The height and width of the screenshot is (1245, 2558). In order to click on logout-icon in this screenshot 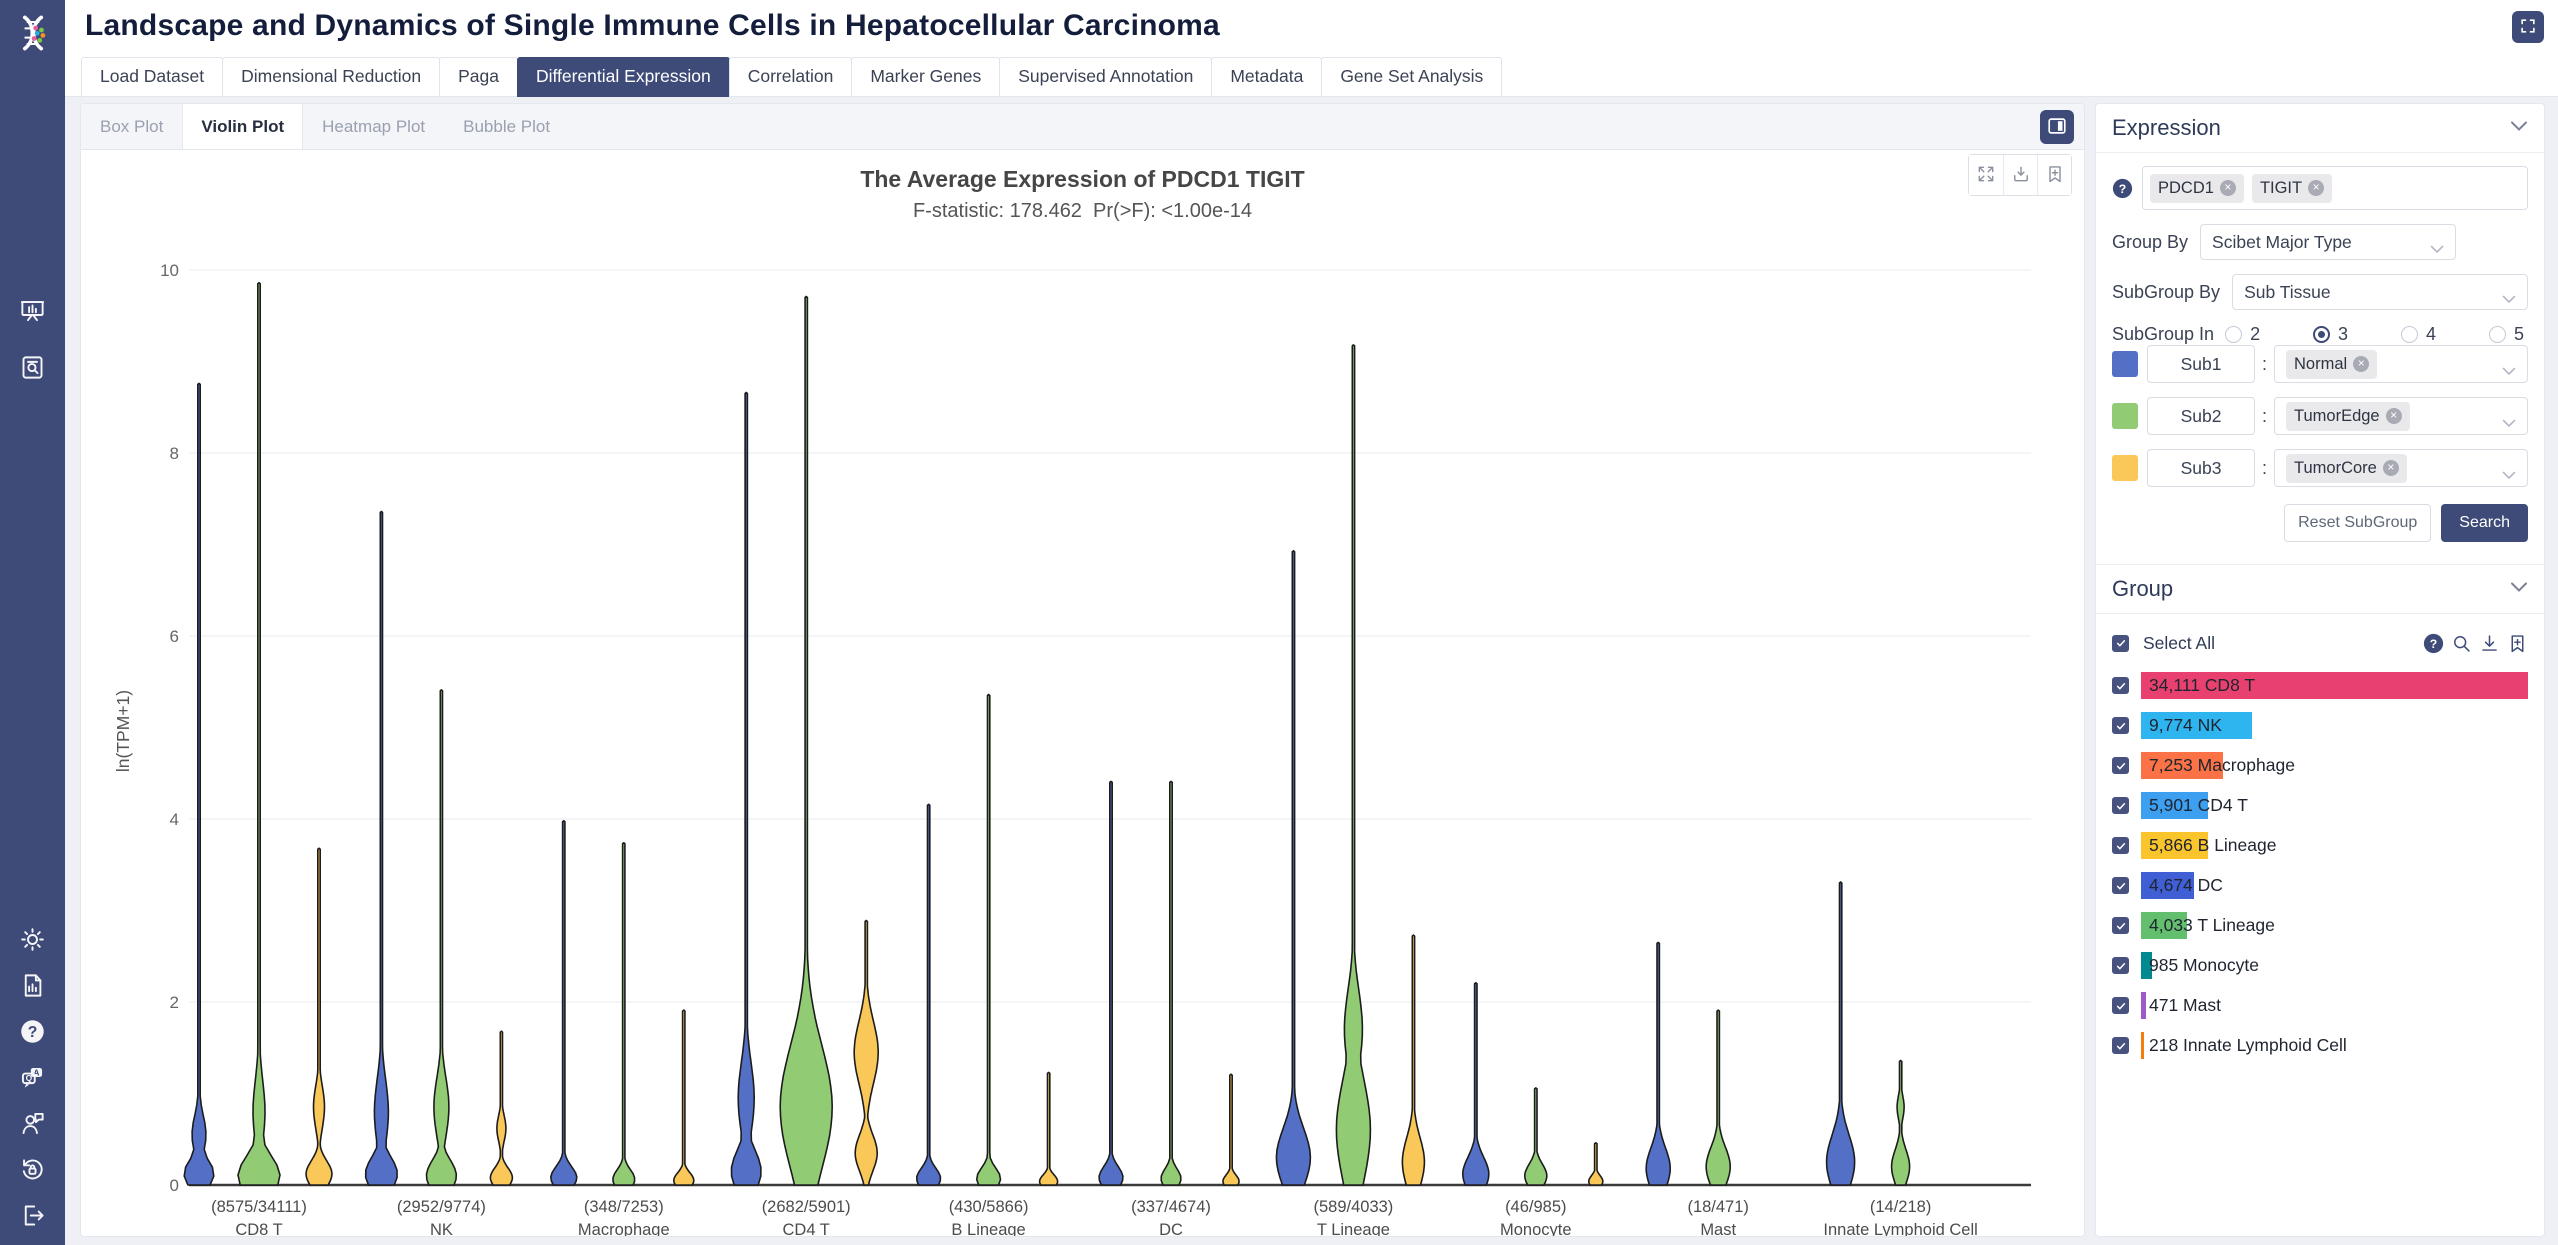, I will do `click(32, 1215)`.